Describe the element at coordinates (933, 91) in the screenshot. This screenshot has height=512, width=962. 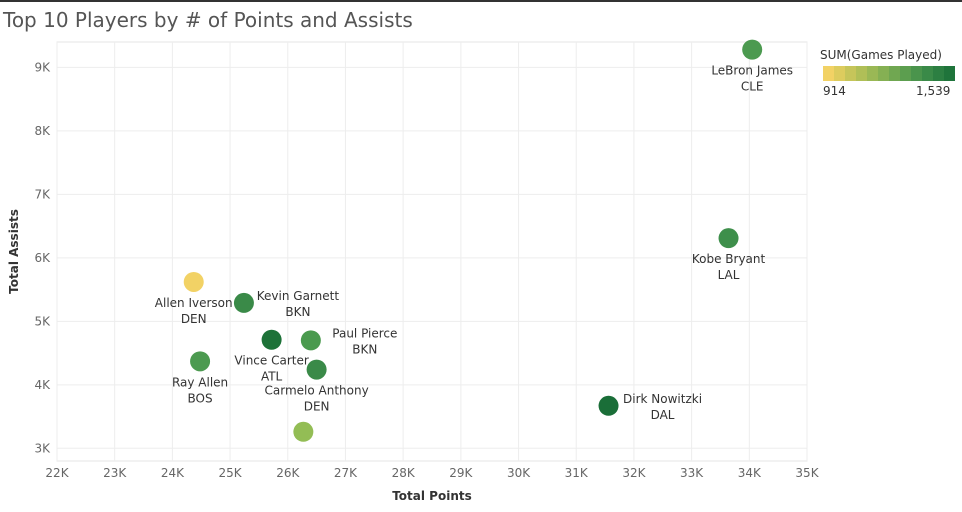
I see `legend-max-label: 1,539` at that location.